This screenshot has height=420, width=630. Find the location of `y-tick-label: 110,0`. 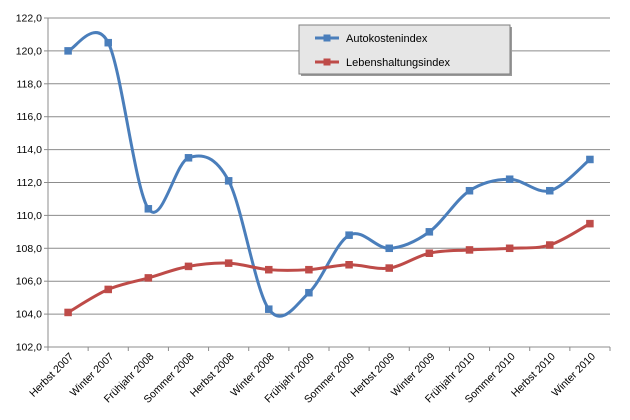

y-tick-label: 110,0 is located at coordinates (30, 216).